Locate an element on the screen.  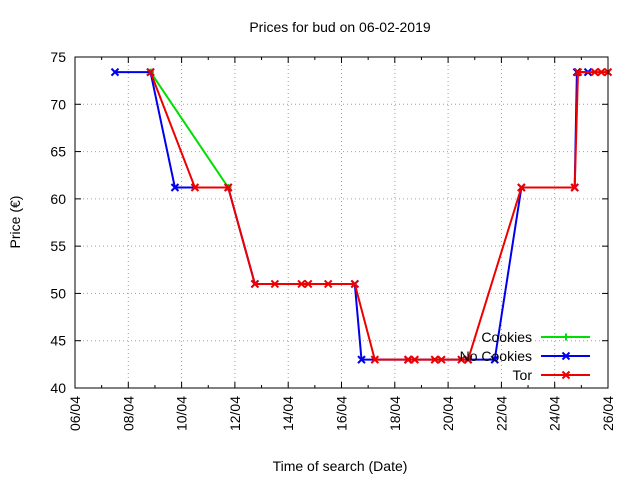
x-tick-label: 20/04 is located at coordinates (448, 413).